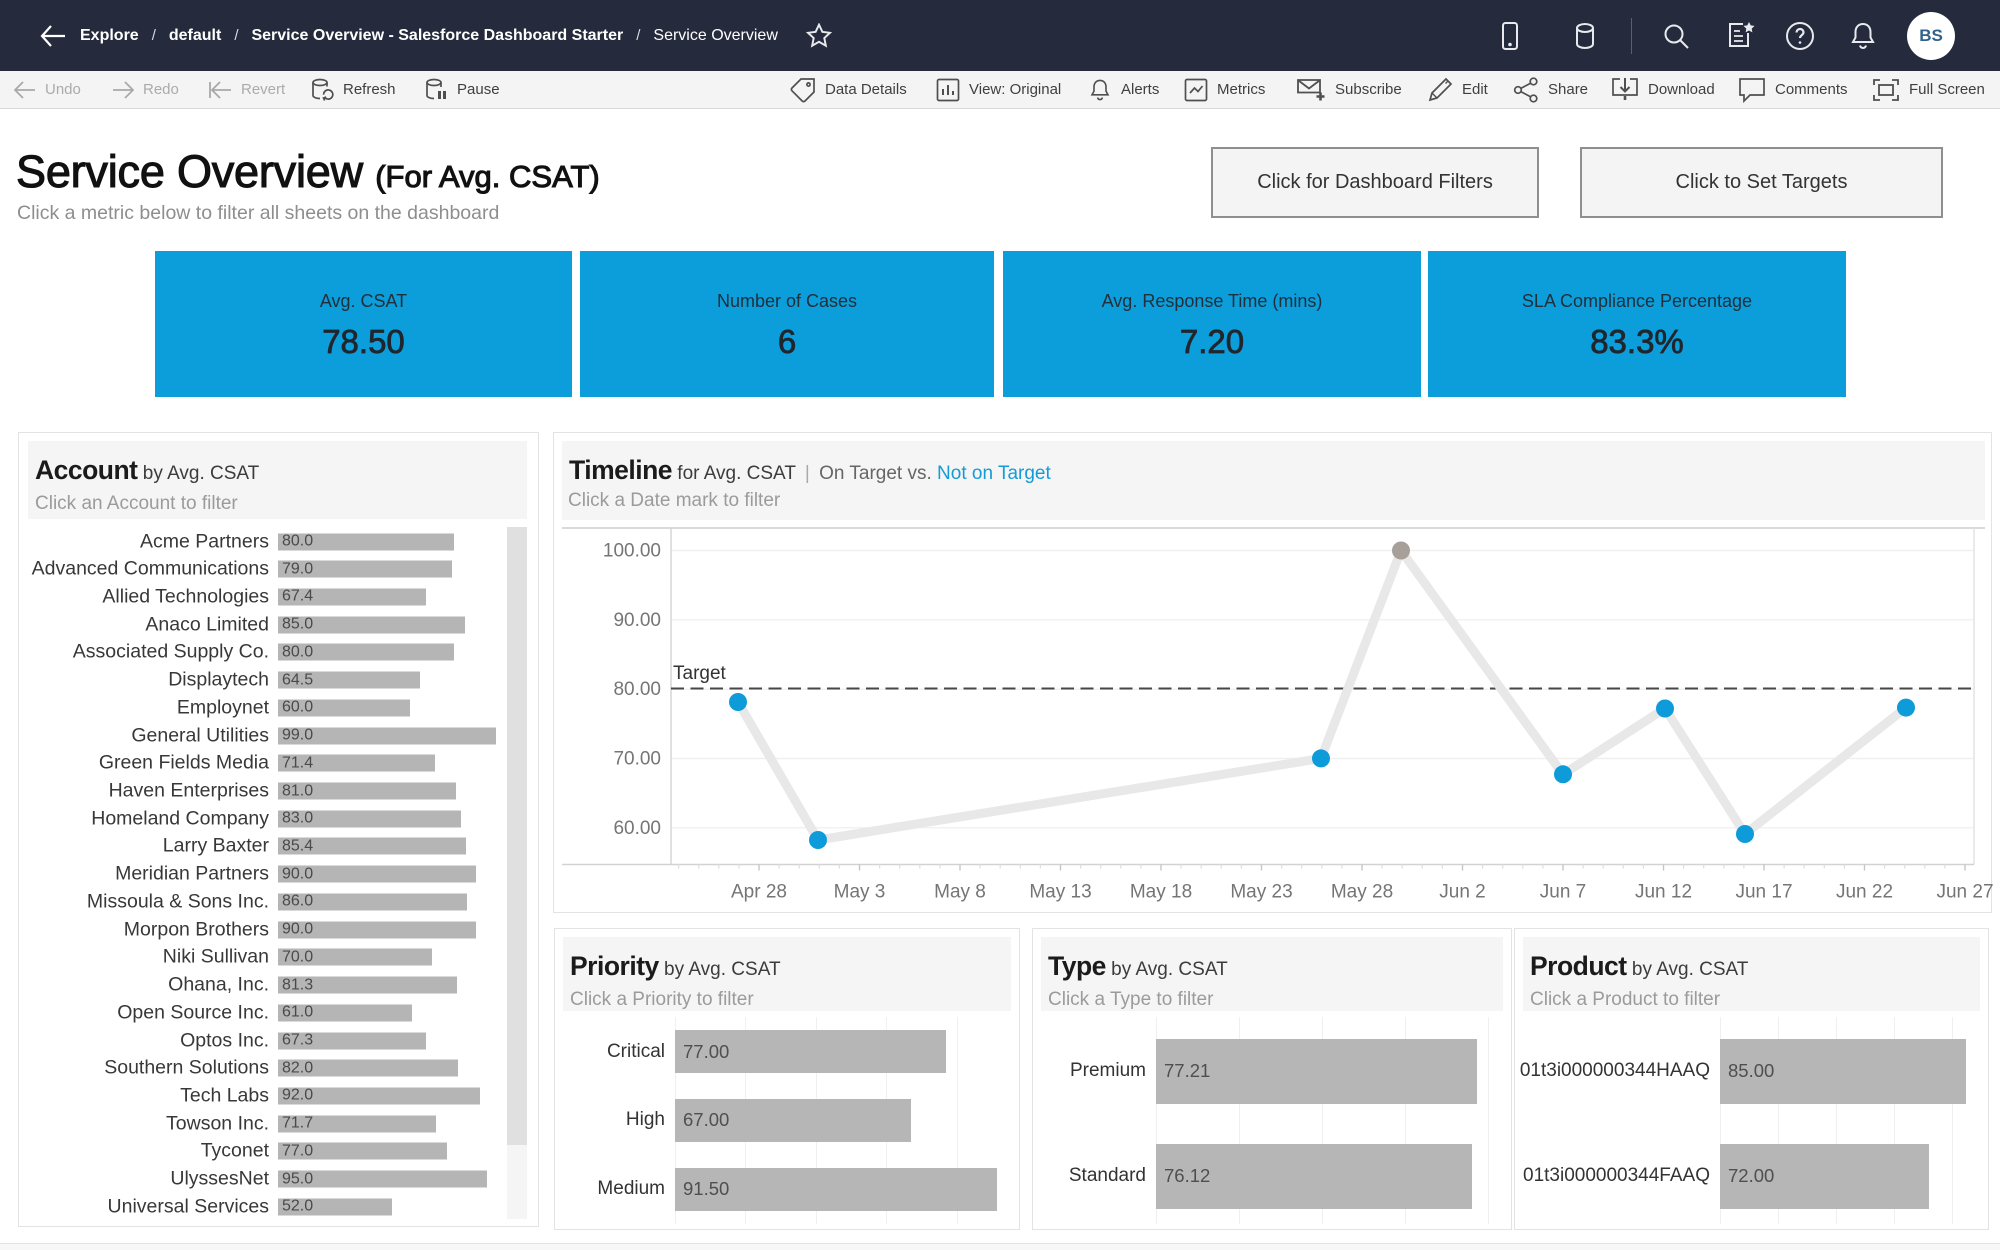 Image resolution: width=2000 pixels, height=1250 pixels. I want to click on svg-text: May 28, so click(1362, 892).